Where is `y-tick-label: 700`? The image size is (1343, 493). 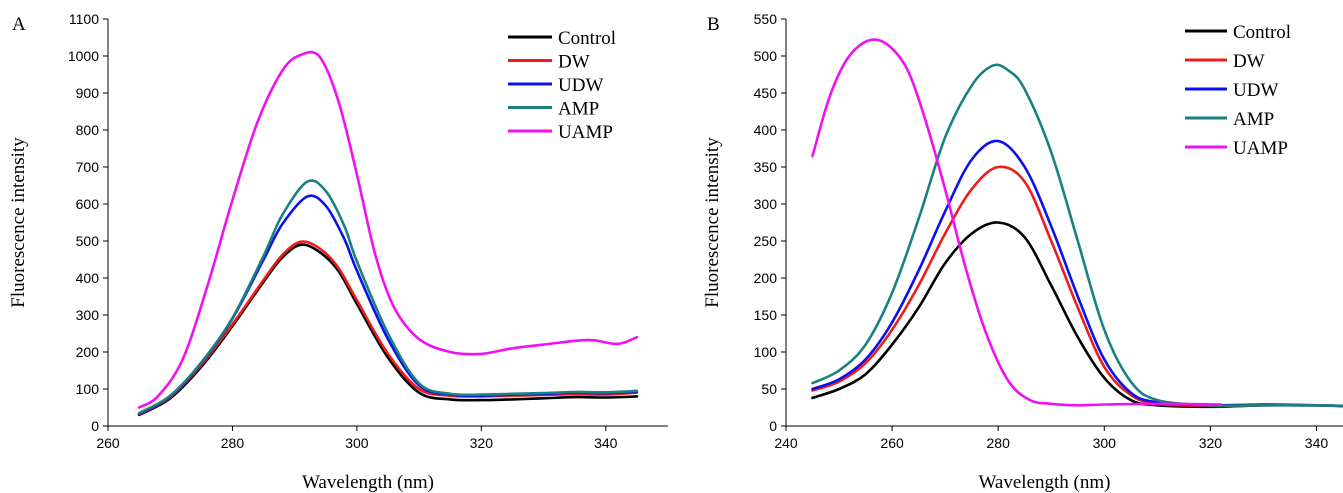
y-tick-label: 700 is located at coordinates (88, 167).